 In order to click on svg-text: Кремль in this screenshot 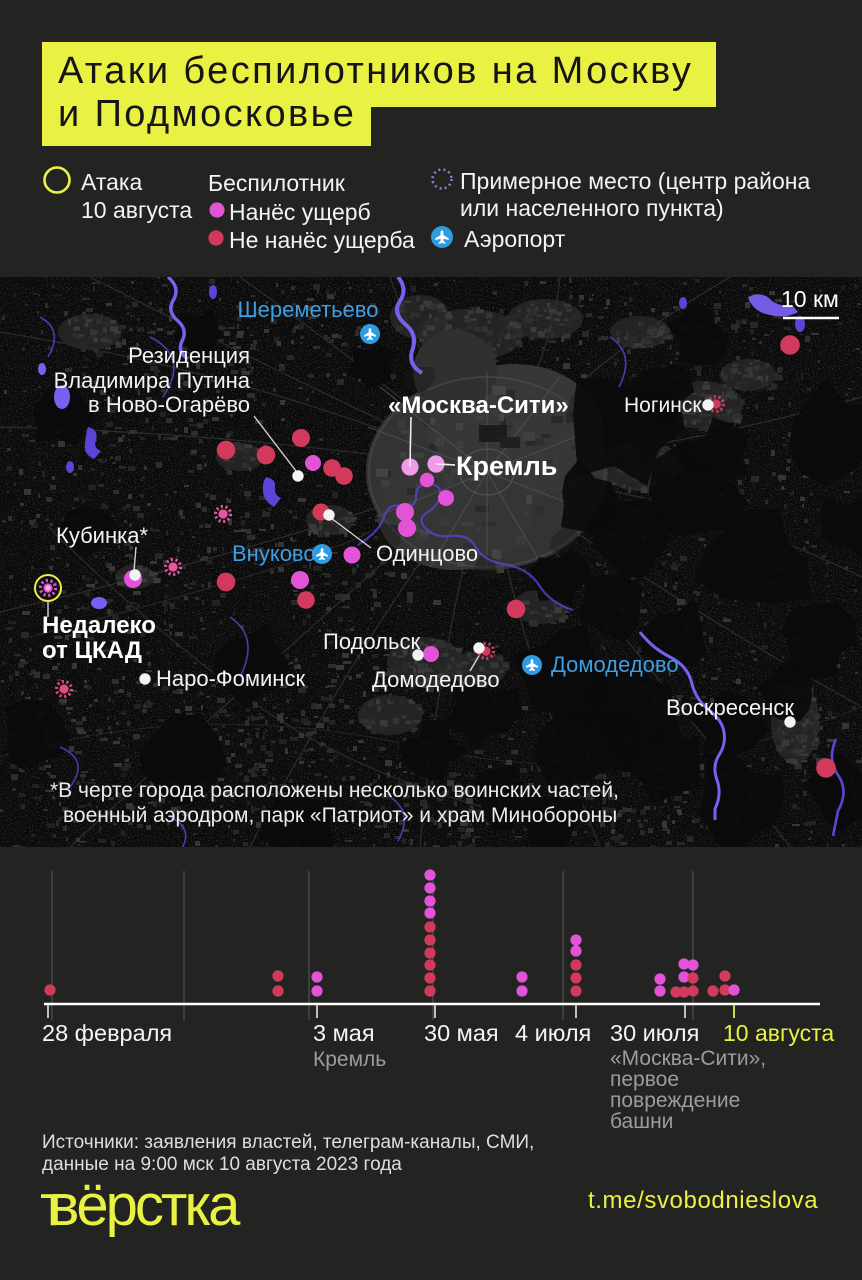, I will do `click(506, 466)`.